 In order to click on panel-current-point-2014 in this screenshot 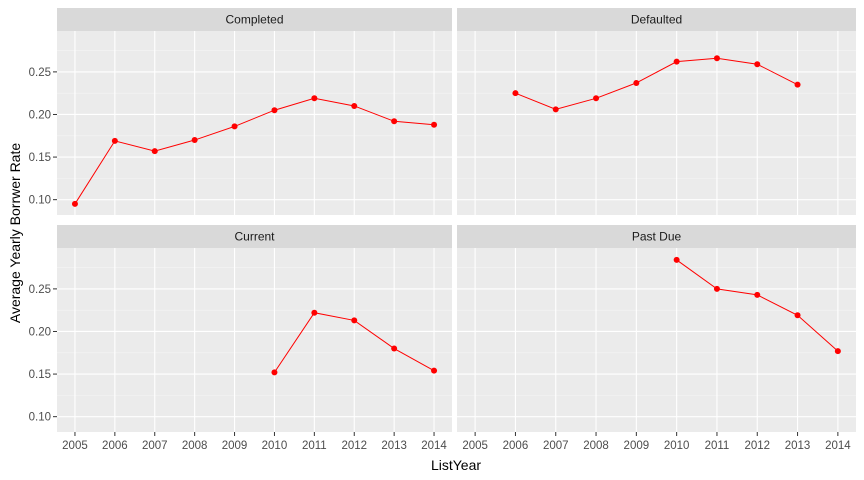, I will do `click(434, 370)`.